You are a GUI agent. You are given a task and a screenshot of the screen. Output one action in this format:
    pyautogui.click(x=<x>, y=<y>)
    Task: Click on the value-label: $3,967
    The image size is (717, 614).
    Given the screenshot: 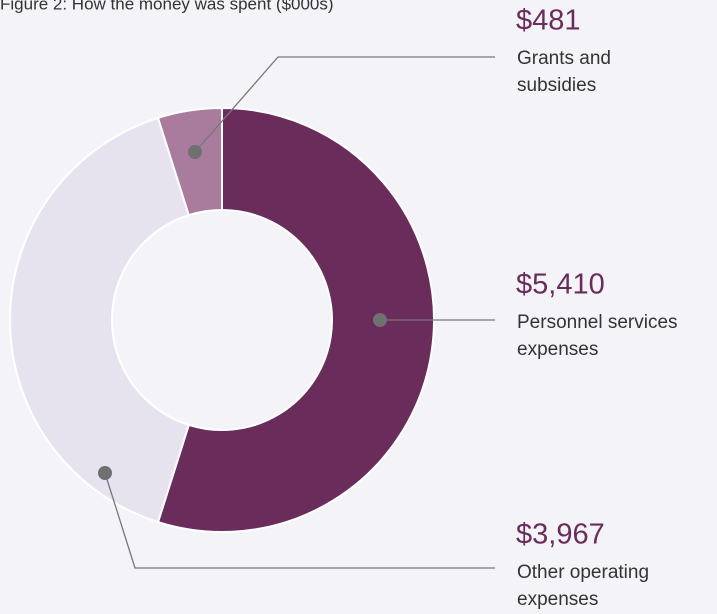 What is the action you would take?
    pyautogui.click(x=560, y=535)
    